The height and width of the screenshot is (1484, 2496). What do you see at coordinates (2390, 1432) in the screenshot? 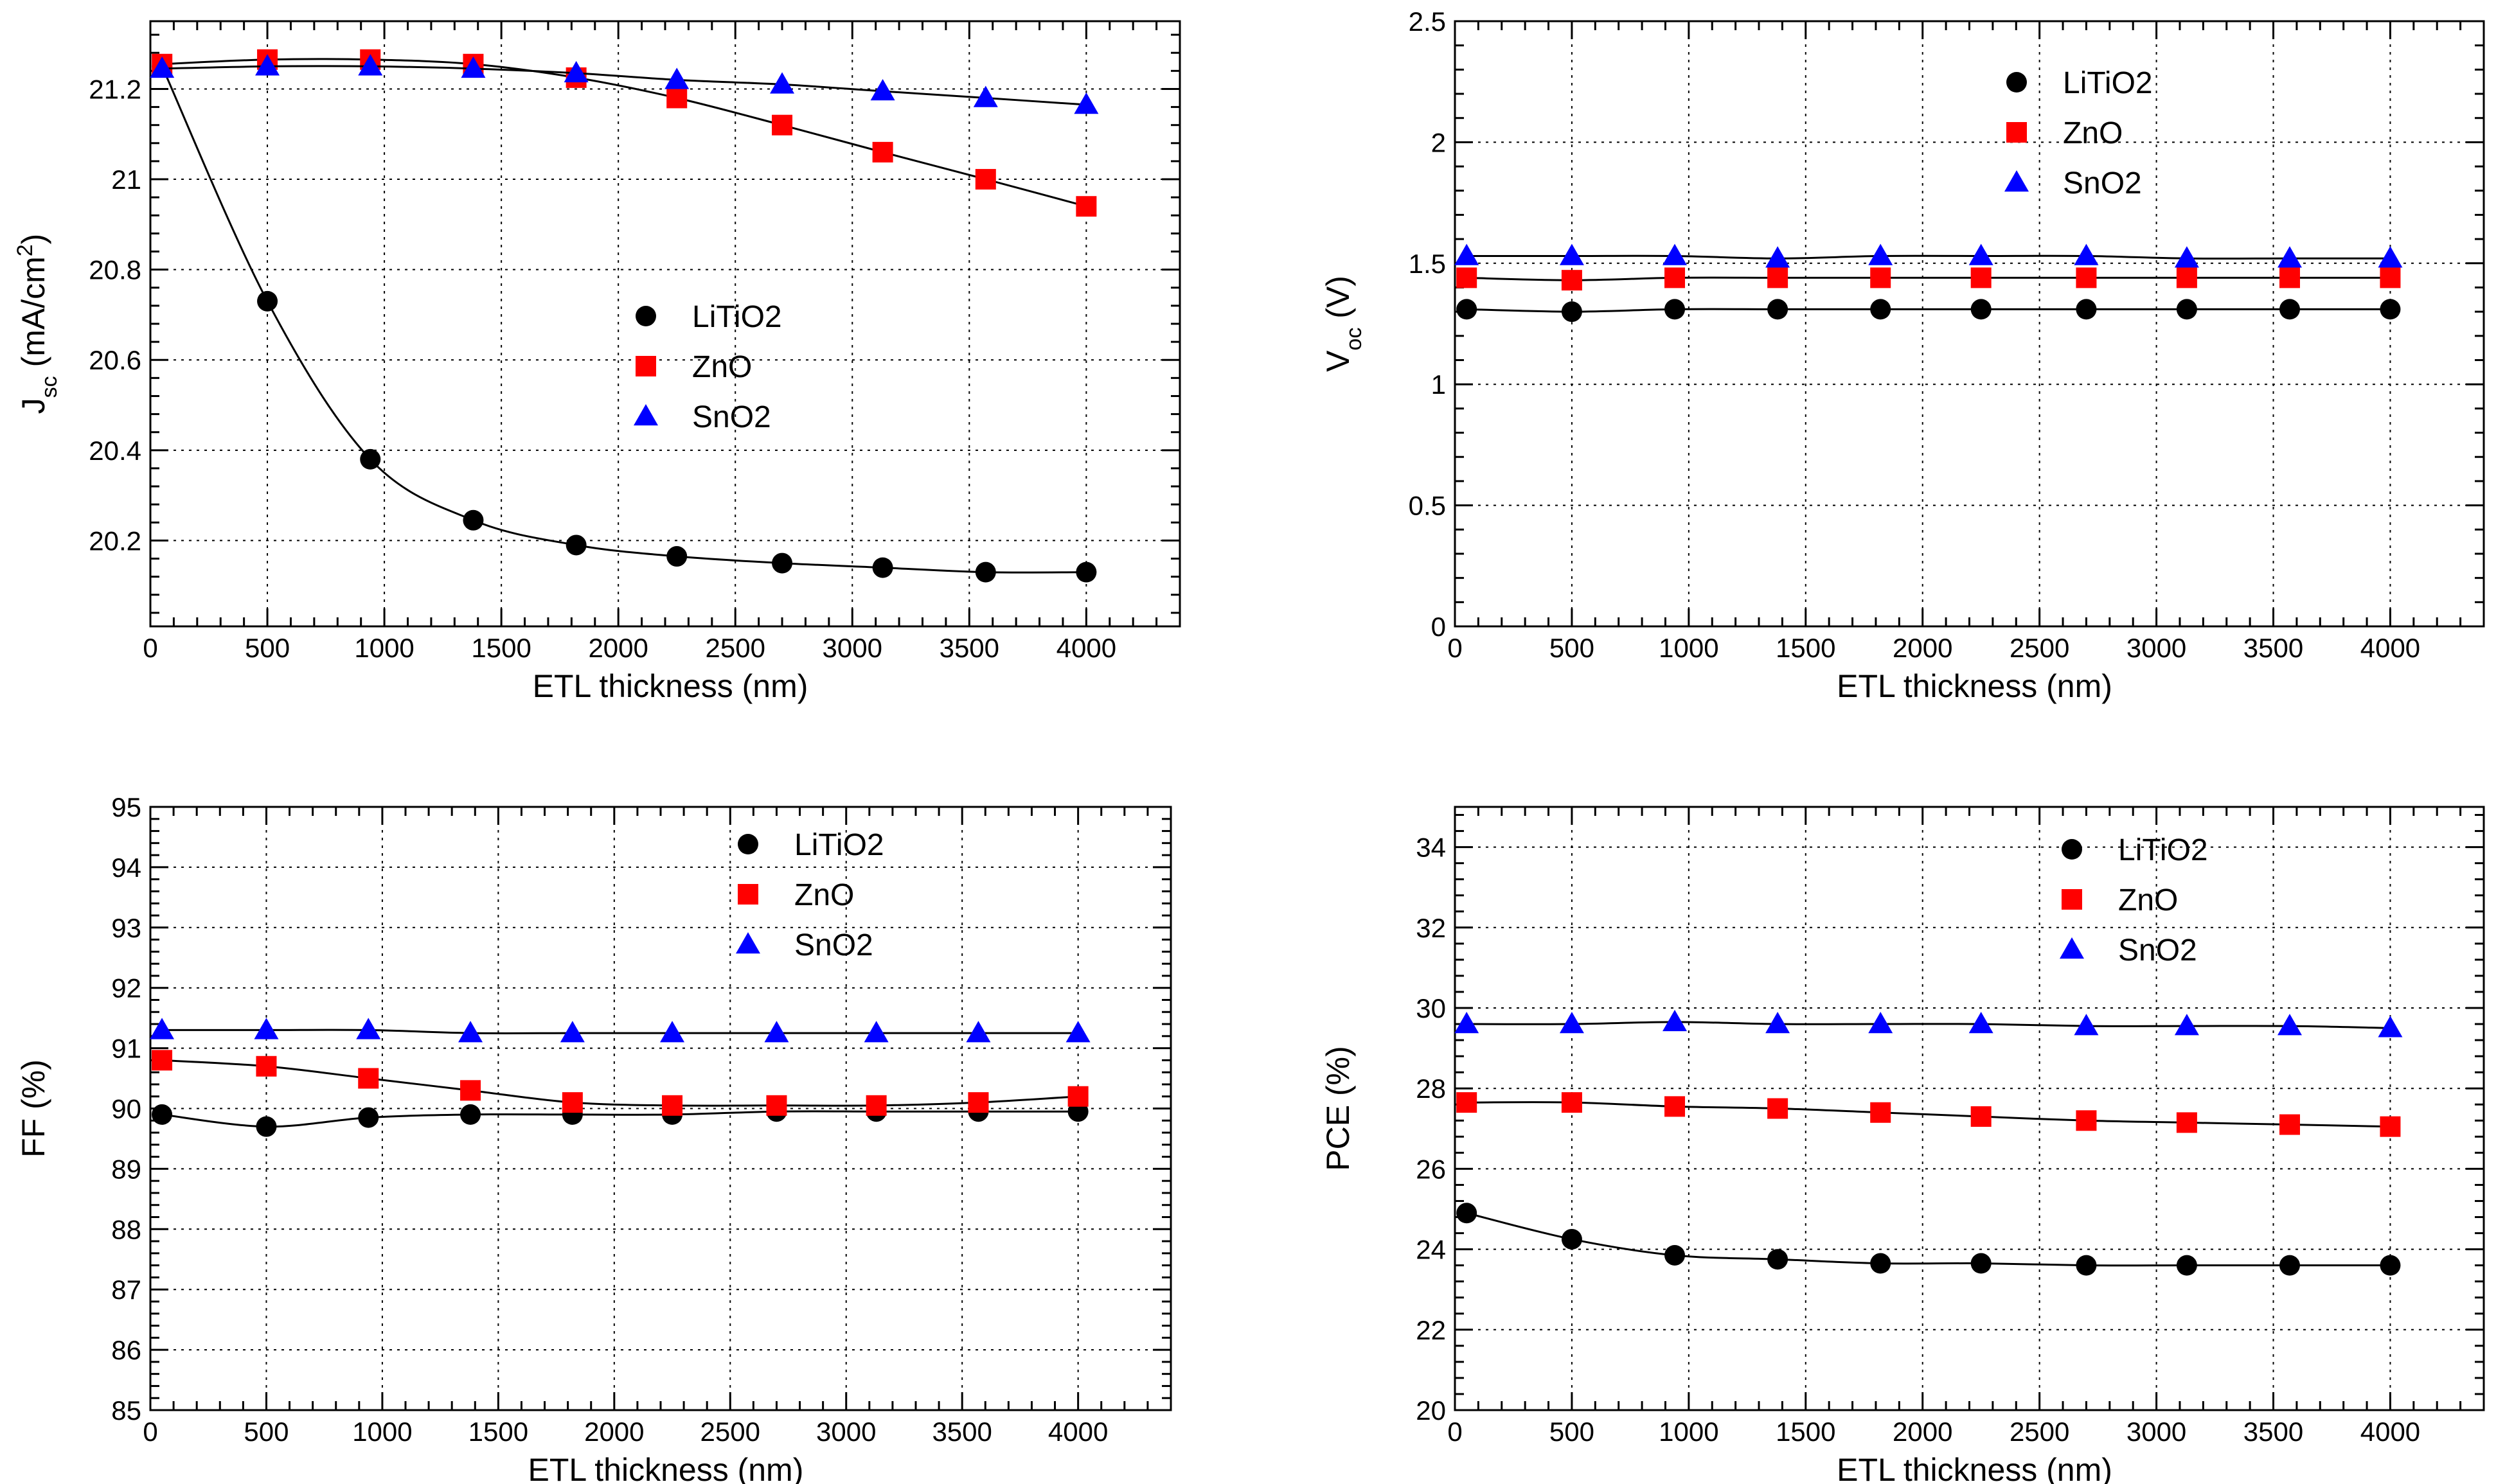
I see `x-tick-label: 4000` at bounding box center [2390, 1432].